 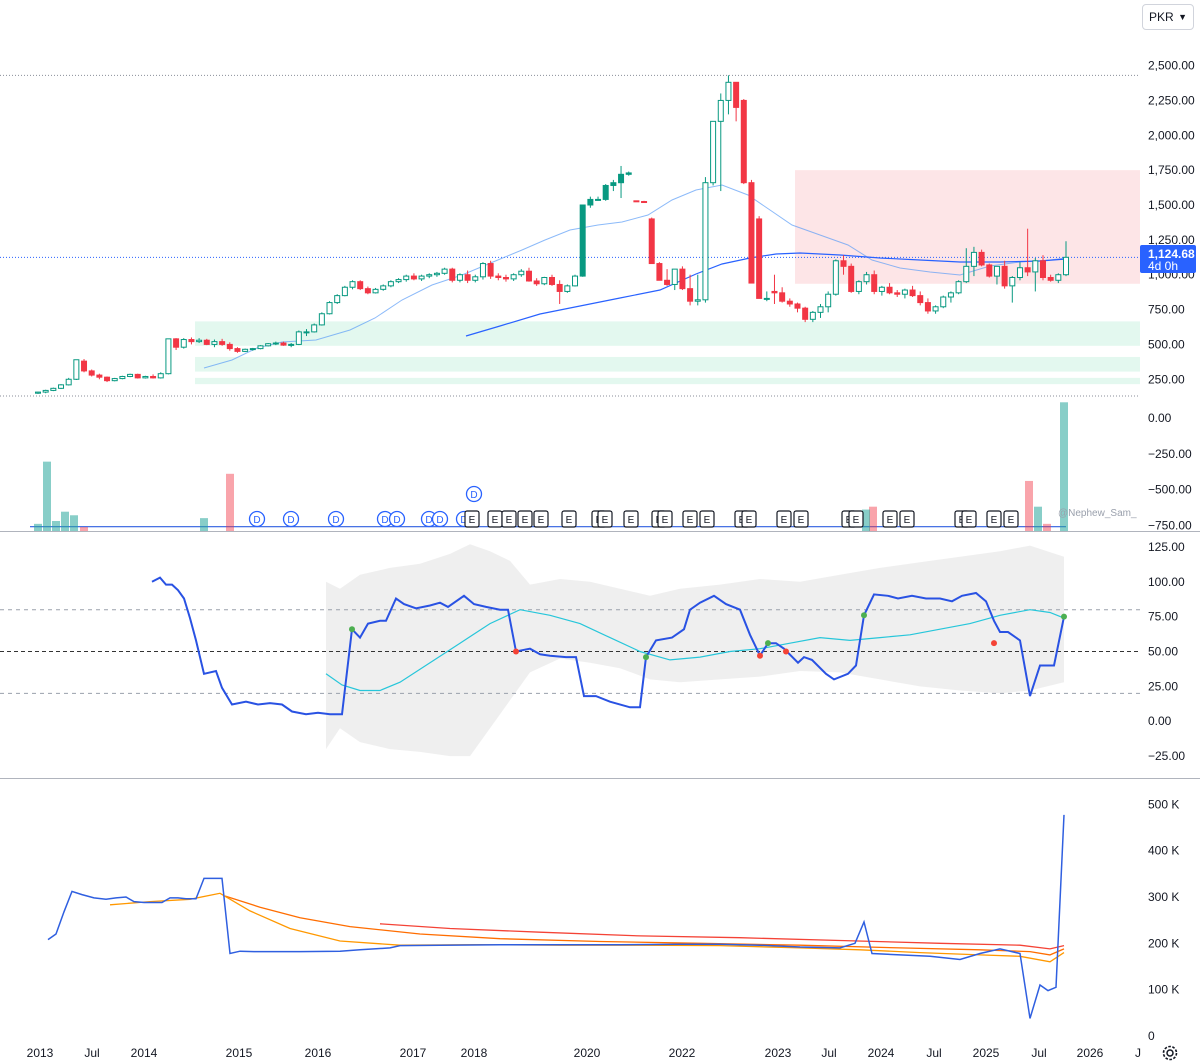 What do you see at coordinates (1170, 1053) in the screenshot?
I see `settings-gear-icon` at bounding box center [1170, 1053].